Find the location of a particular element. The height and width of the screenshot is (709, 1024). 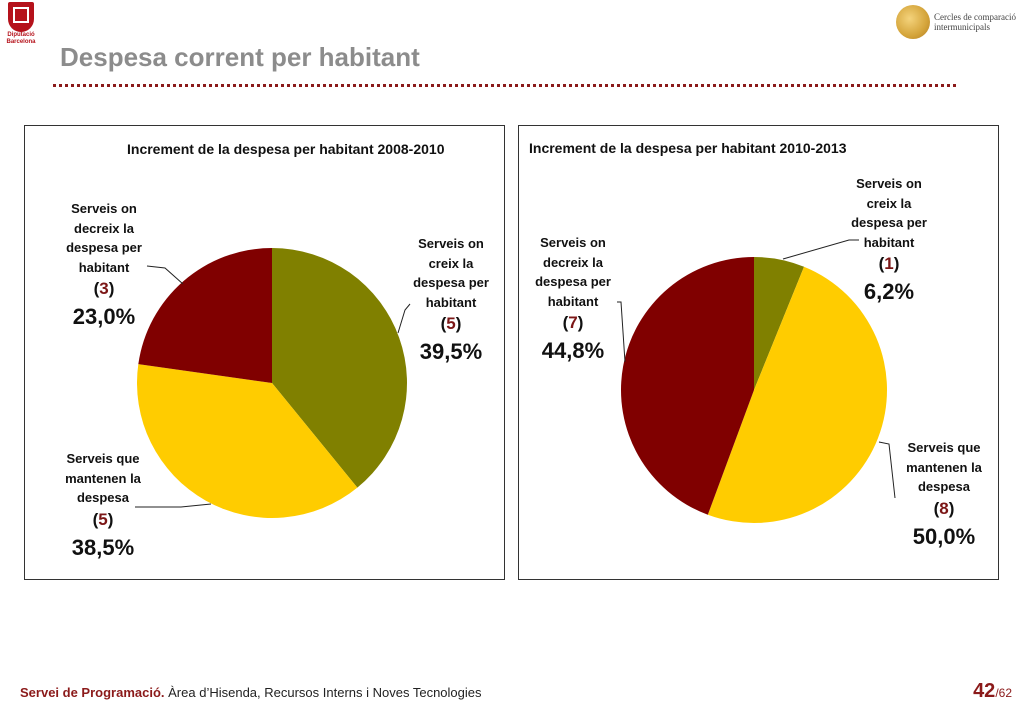

diputacio-logo: Diputació Barcelona is located at coordinates (21, 24).